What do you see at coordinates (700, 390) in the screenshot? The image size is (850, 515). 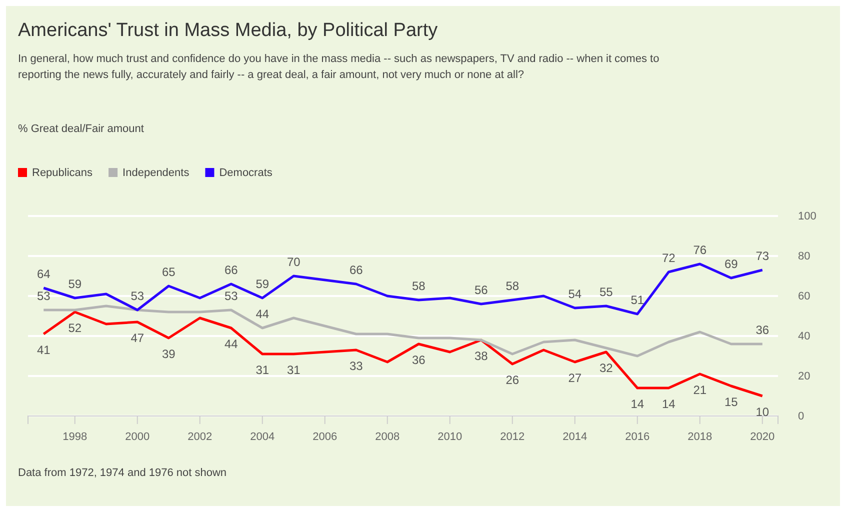 I see `data-label: 21` at bounding box center [700, 390].